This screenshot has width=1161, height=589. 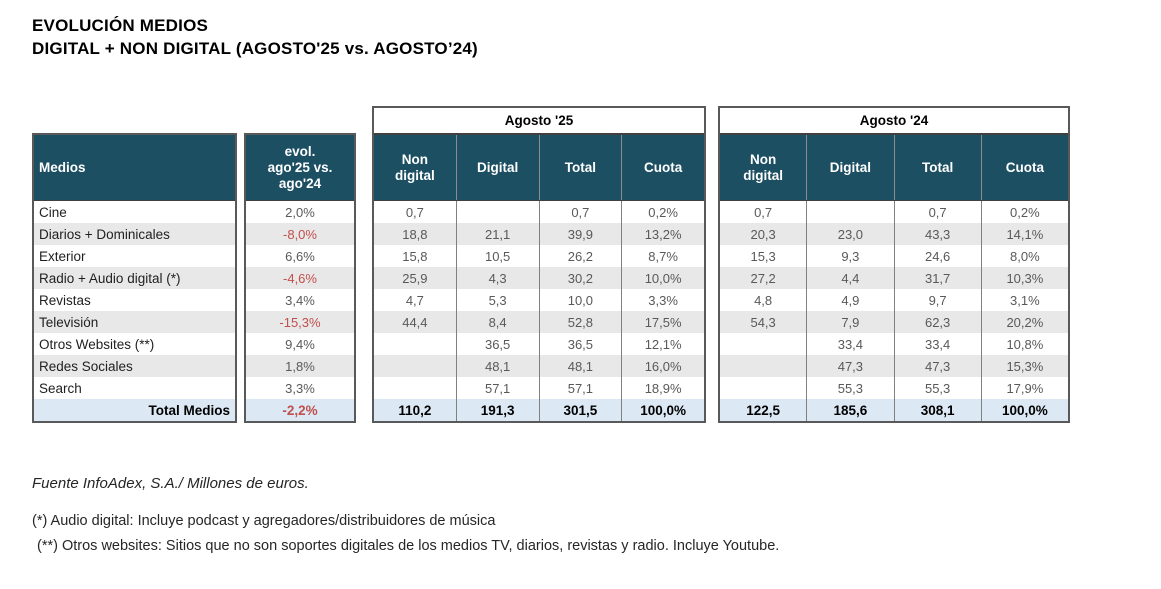 I want to click on value-cell: 2,0%, so click(x=300, y=212).